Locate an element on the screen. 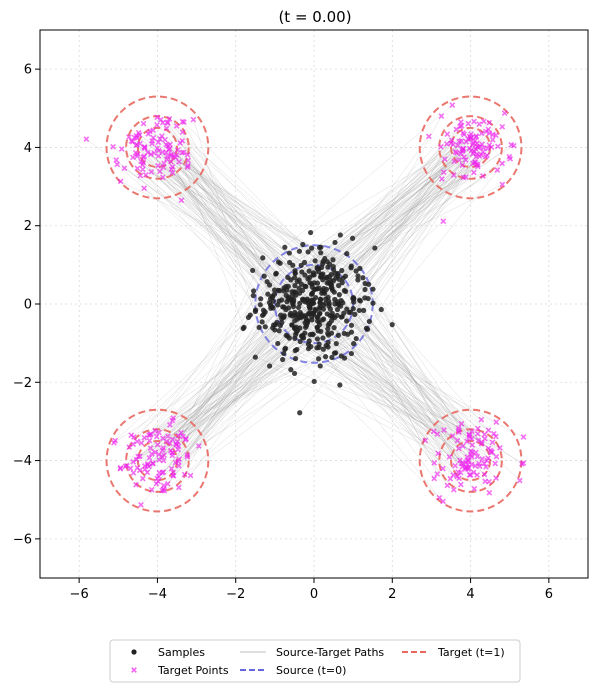  target-circle is located at coordinates (157, 460).